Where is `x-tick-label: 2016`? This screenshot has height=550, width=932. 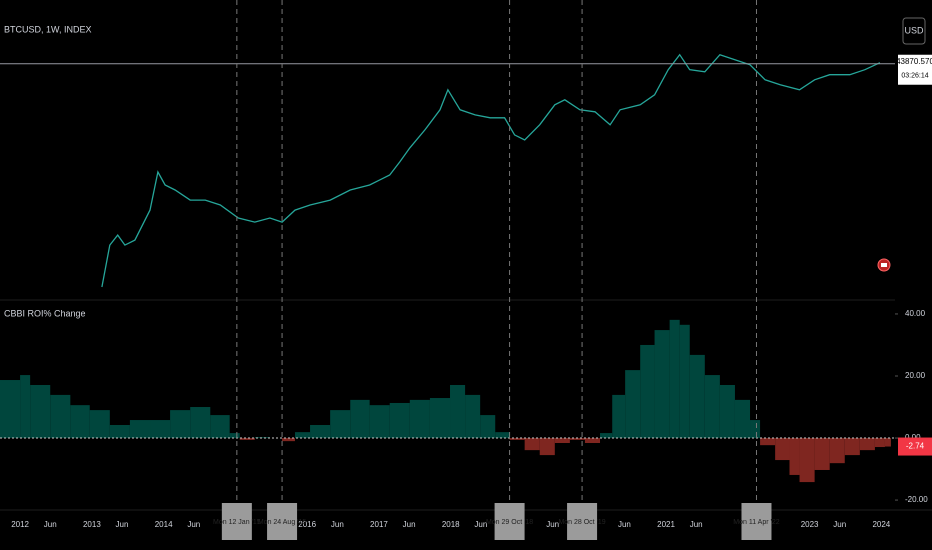
x-tick-label: 2016 is located at coordinates (307, 524).